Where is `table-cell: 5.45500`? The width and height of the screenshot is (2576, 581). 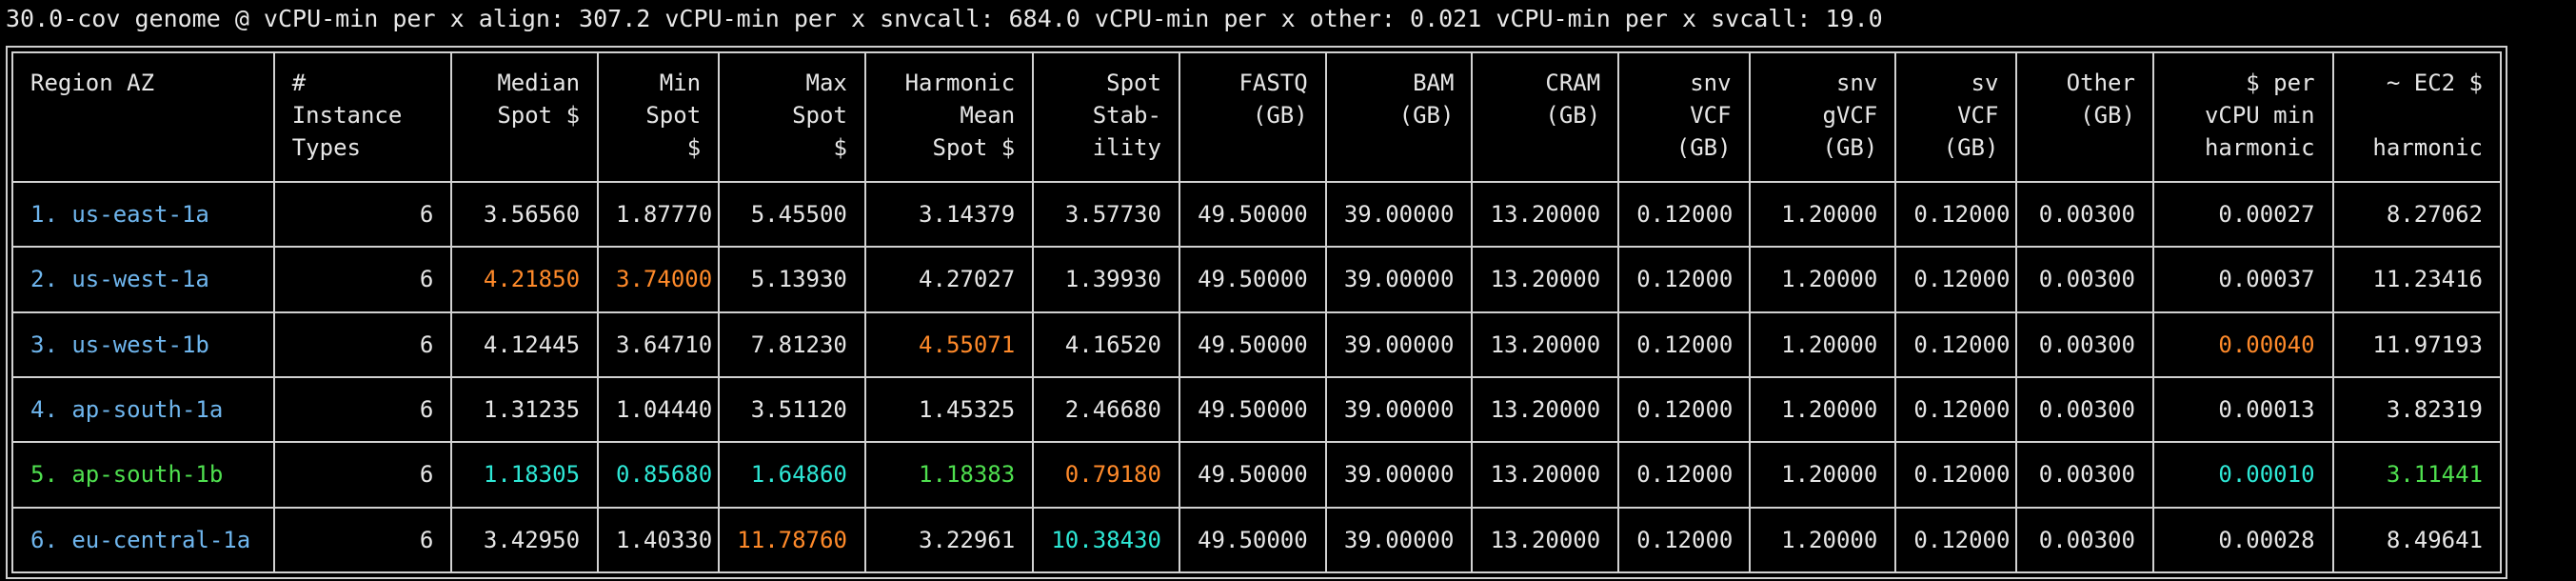 table-cell: 5.45500 is located at coordinates (792, 214).